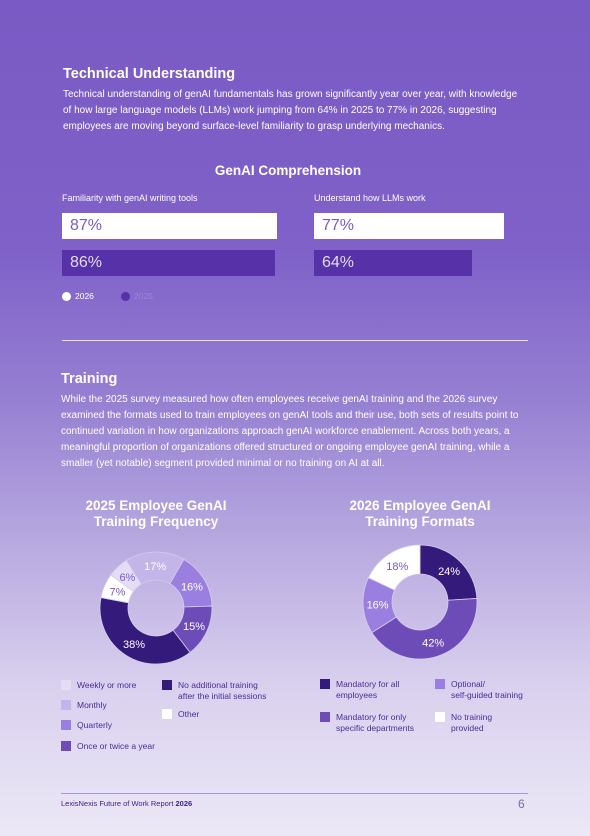 The image size is (590, 836). Describe the element at coordinates (66, 685) in the screenshot. I see `legend-weekly-swatch` at that location.